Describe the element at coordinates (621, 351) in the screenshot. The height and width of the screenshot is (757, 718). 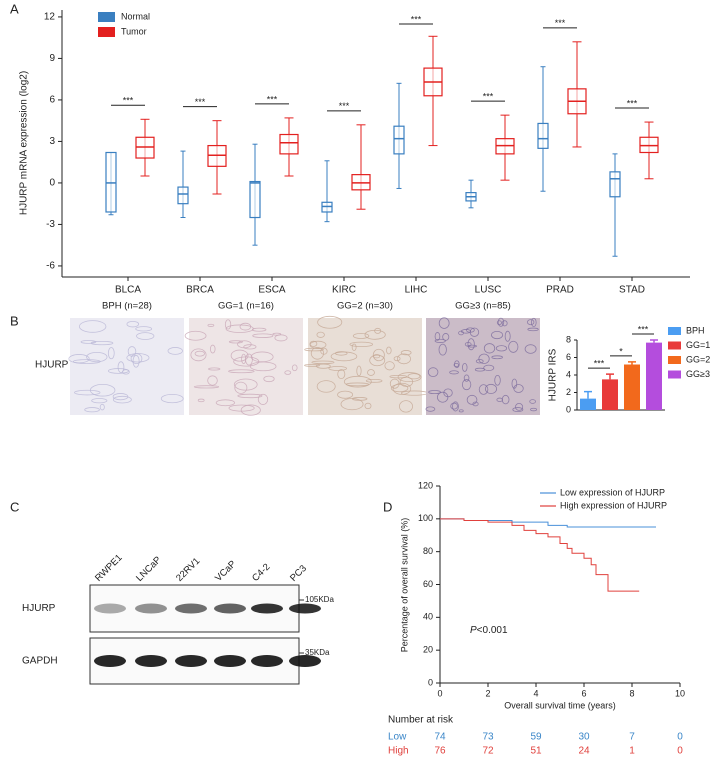
I see `significance-label: *` at that location.